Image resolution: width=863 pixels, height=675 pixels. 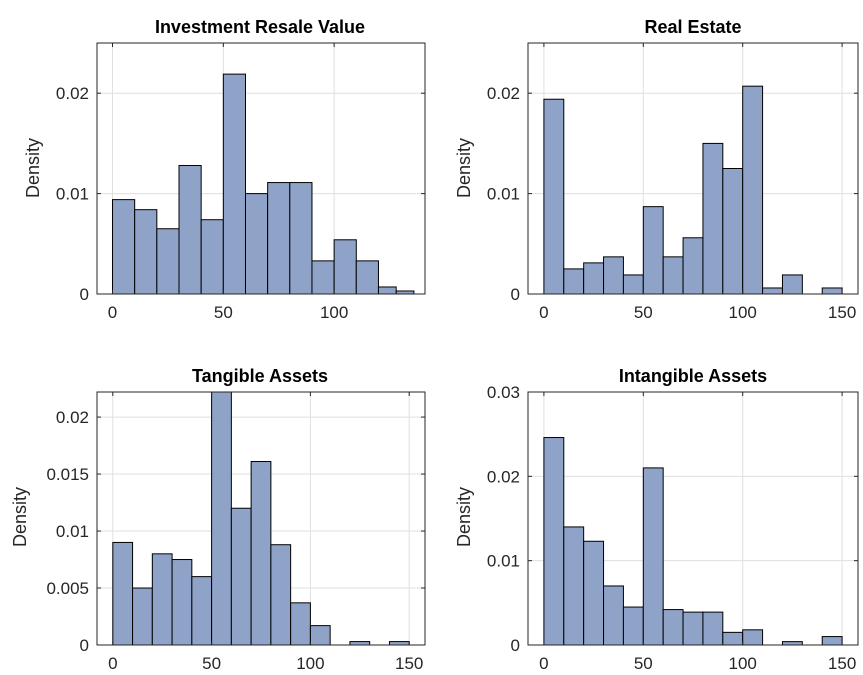 What do you see at coordinates (67, 588) in the screenshot?
I see `y-tick-label: 0.005` at bounding box center [67, 588].